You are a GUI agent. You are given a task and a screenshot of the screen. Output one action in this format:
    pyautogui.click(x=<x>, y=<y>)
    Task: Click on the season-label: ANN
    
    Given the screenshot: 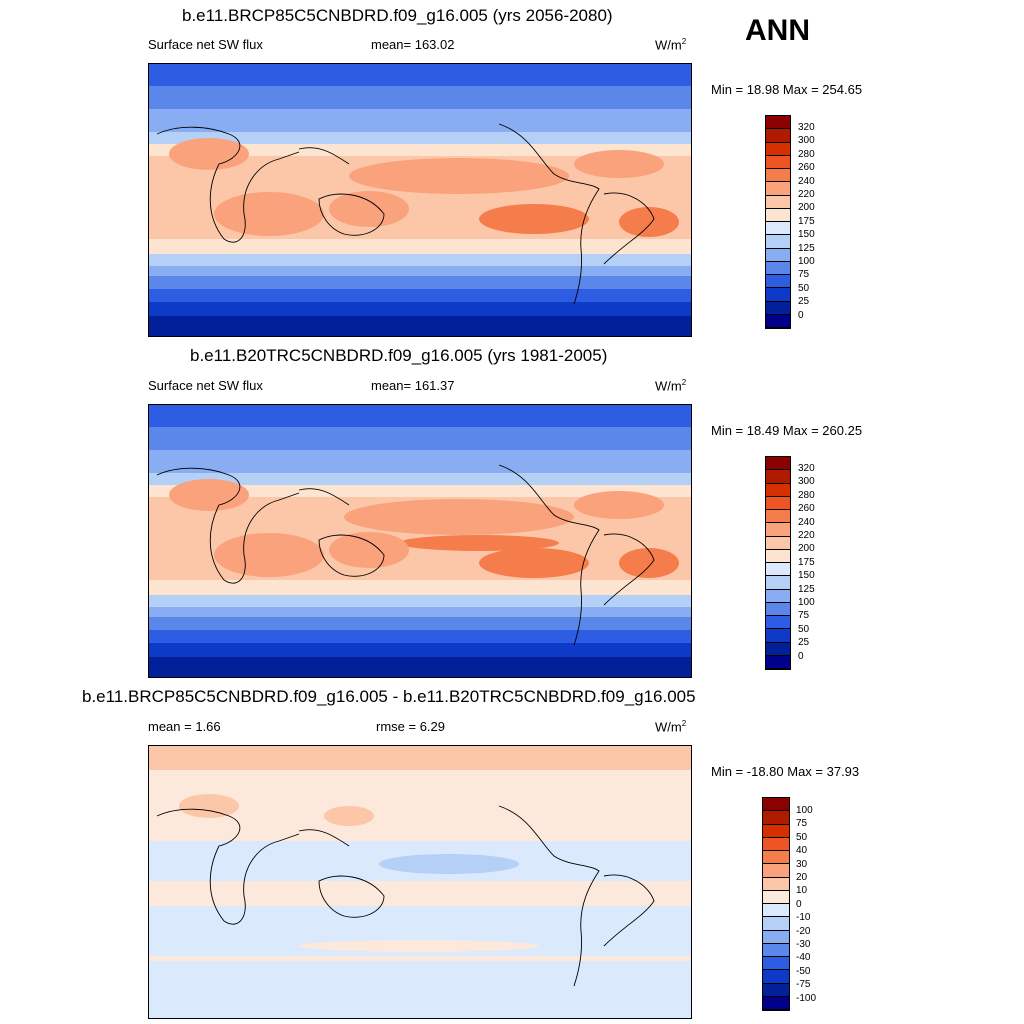 What is the action you would take?
    pyautogui.click(x=777, y=30)
    